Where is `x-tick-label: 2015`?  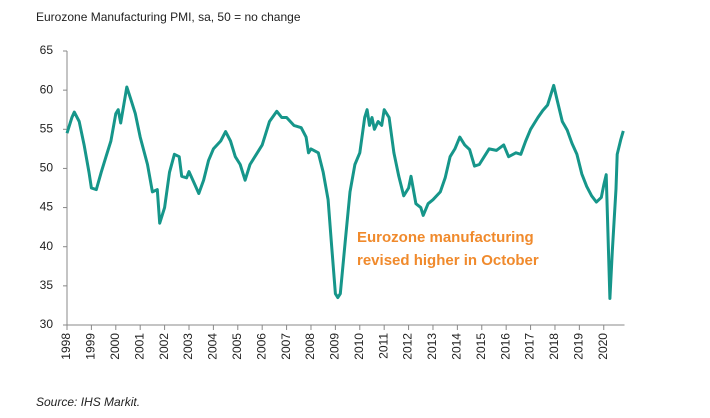 x-tick-label: 2015 is located at coordinates (481, 346).